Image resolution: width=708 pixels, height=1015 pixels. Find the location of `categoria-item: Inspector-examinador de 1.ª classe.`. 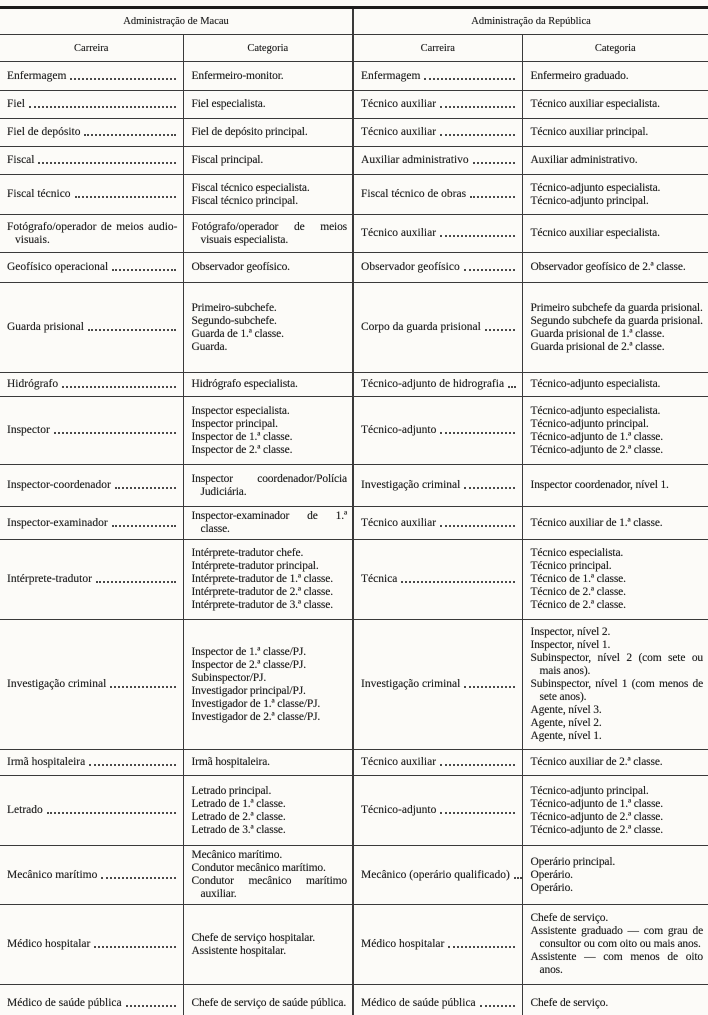

categoria-item: Inspector-examinador de 1.ª classe. is located at coordinates (269, 522).